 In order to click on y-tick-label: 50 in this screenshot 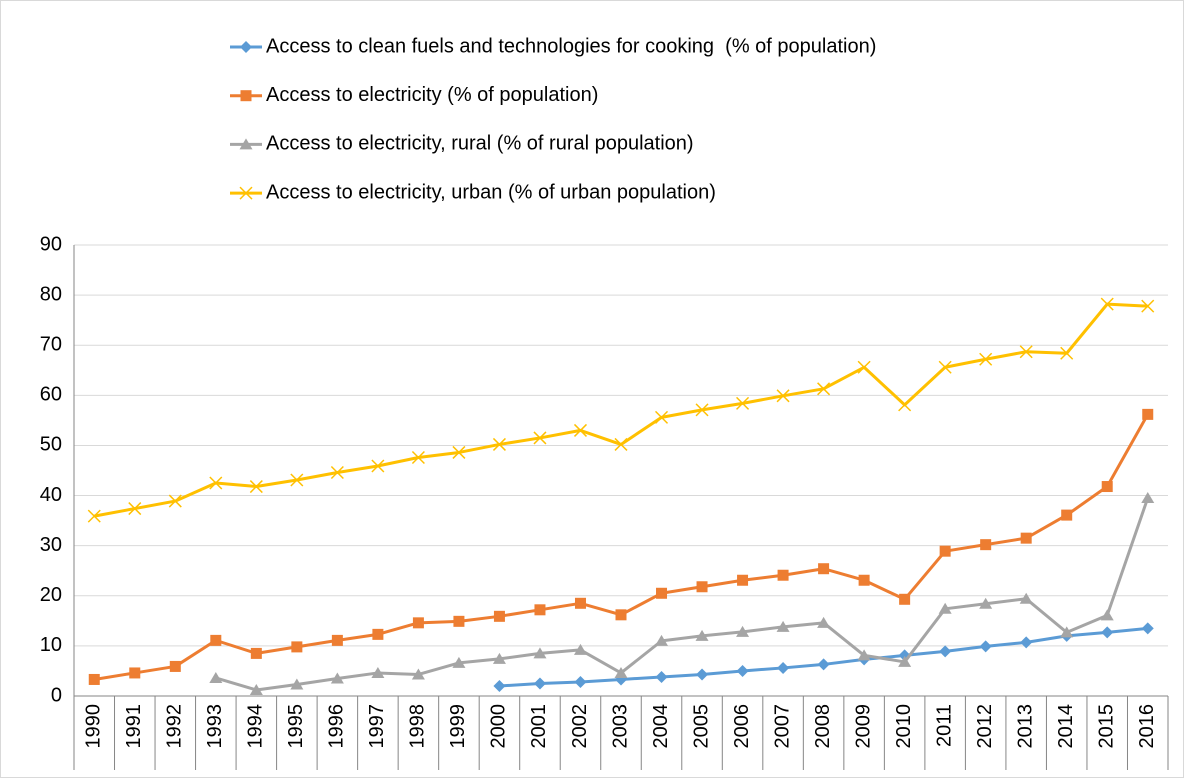, I will do `click(51, 445)`.